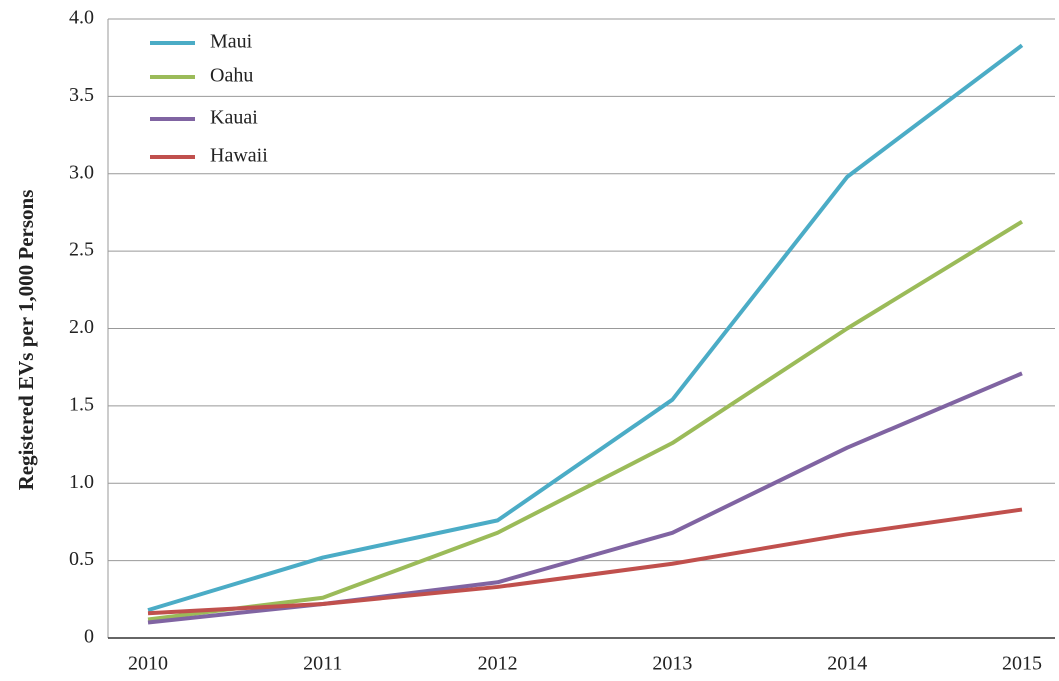 The image size is (1059, 681). What do you see at coordinates (672, 664) in the screenshot?
I see `x-tick-label: 2013` at bounding box center [672, 664].